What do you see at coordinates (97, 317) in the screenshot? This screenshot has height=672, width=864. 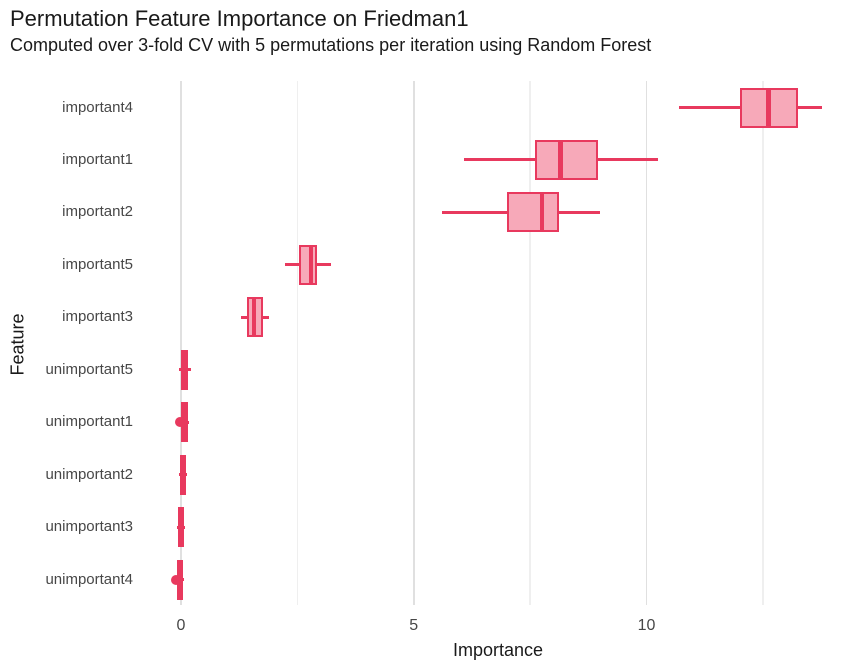 I see `y-tick-label: important3` at bounding box center [97, 317].